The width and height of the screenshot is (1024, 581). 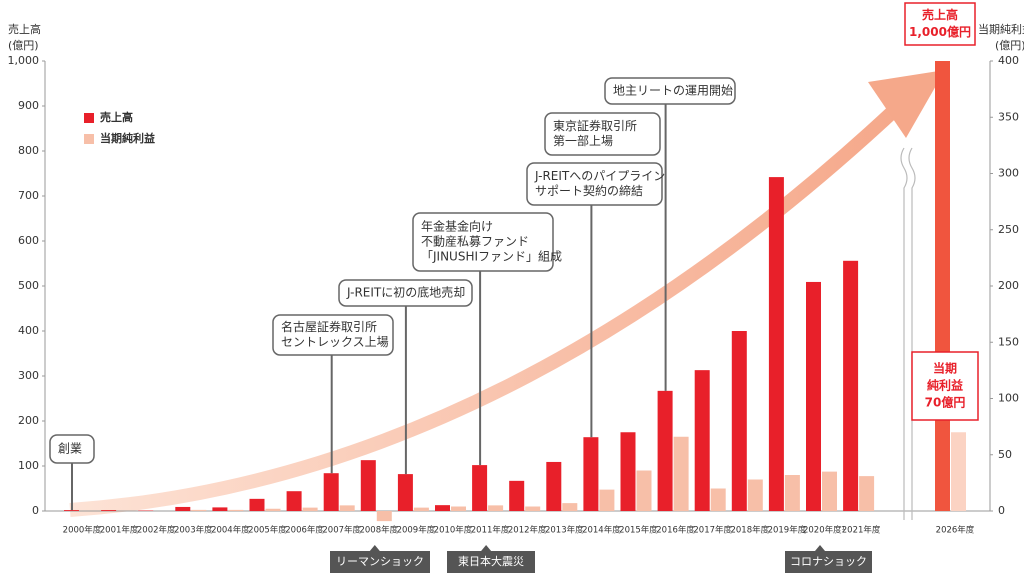 What do you see at coordinates (28, 330) in the screenshot?
I see `y-tick-label: 400` at bounding box center [28, 330].